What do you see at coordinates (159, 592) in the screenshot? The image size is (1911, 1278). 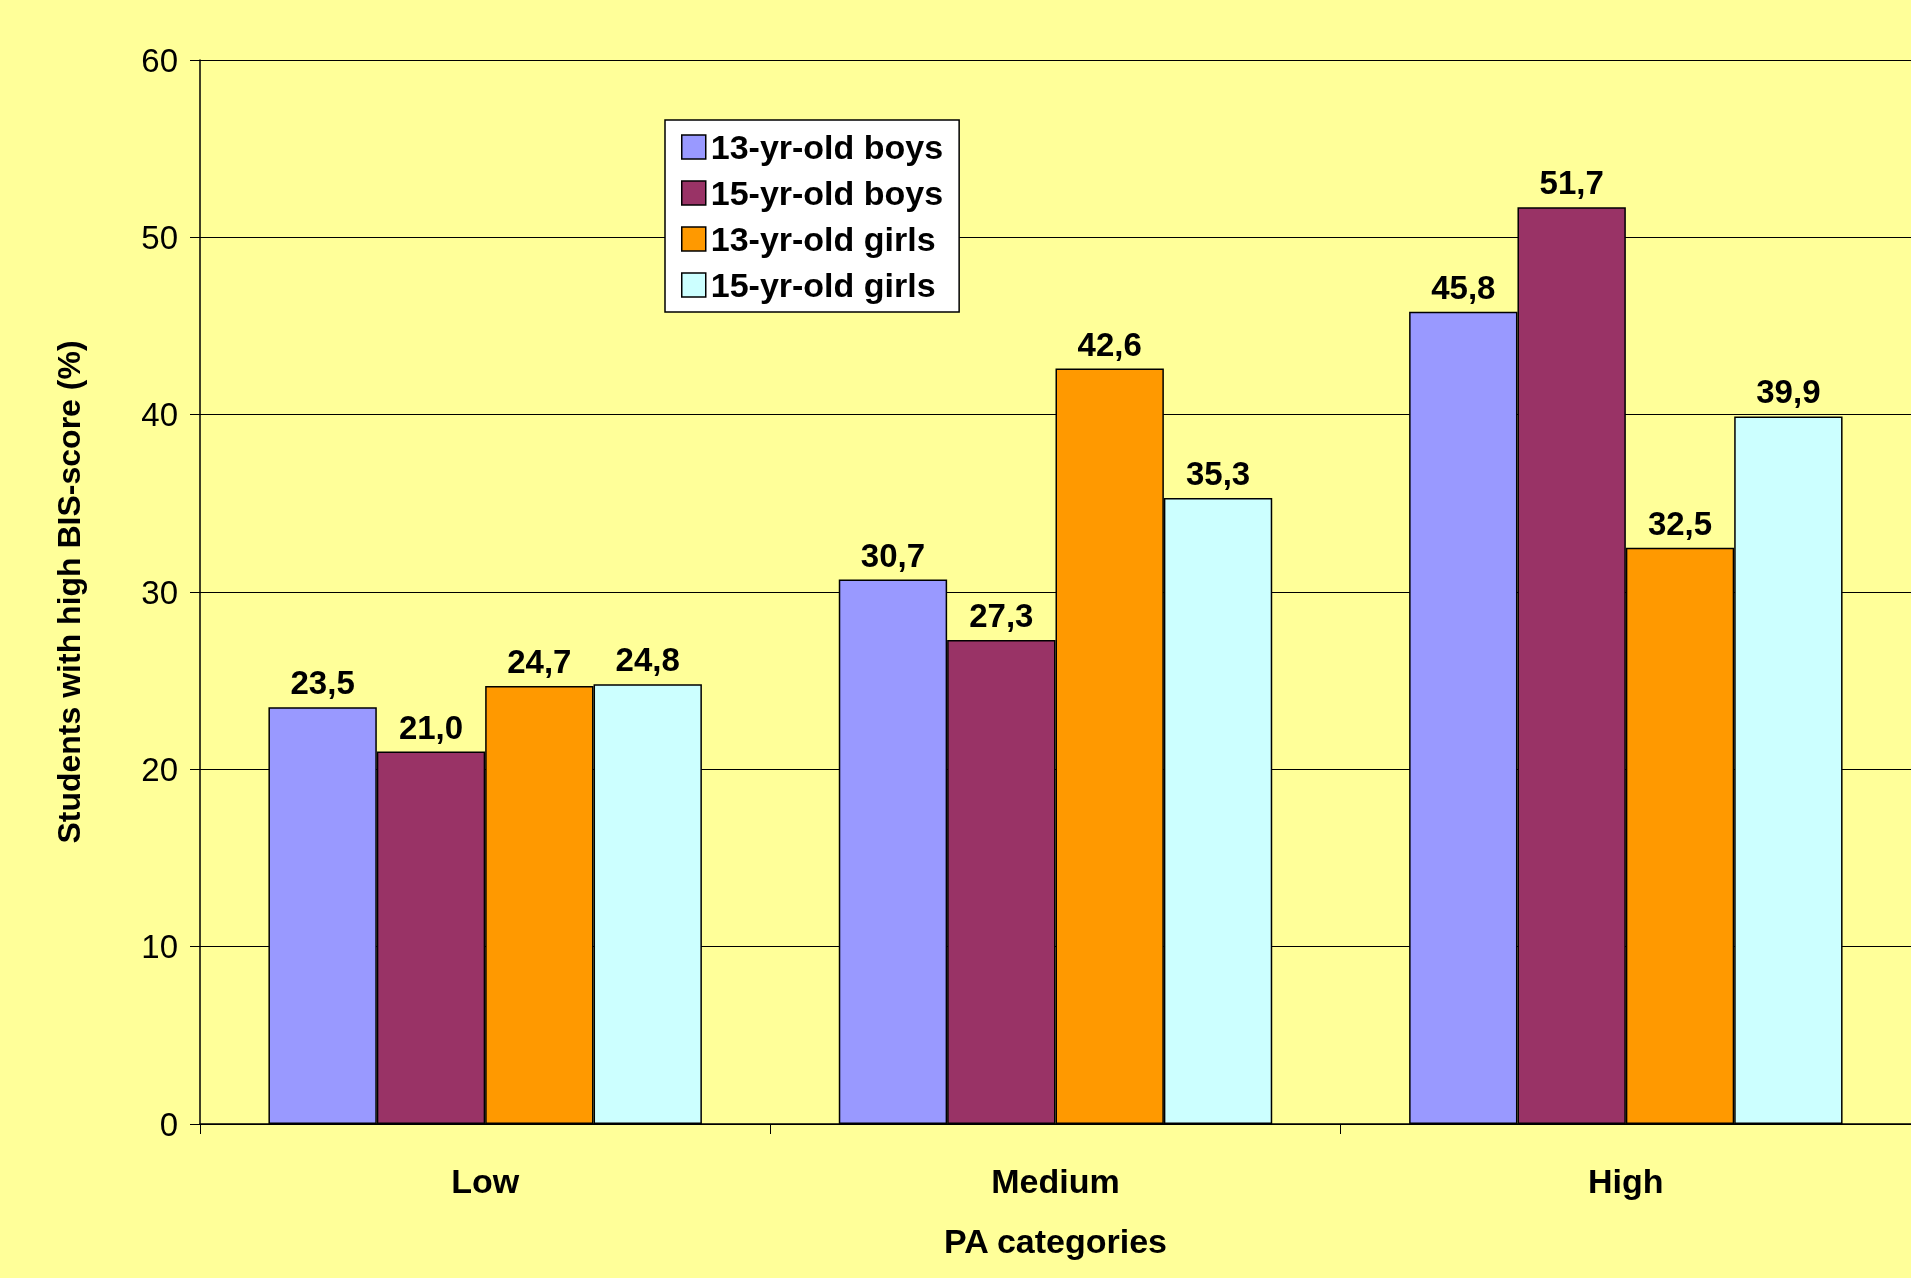 I see `y-tick-label: 30` at bounding box center [159, 592].